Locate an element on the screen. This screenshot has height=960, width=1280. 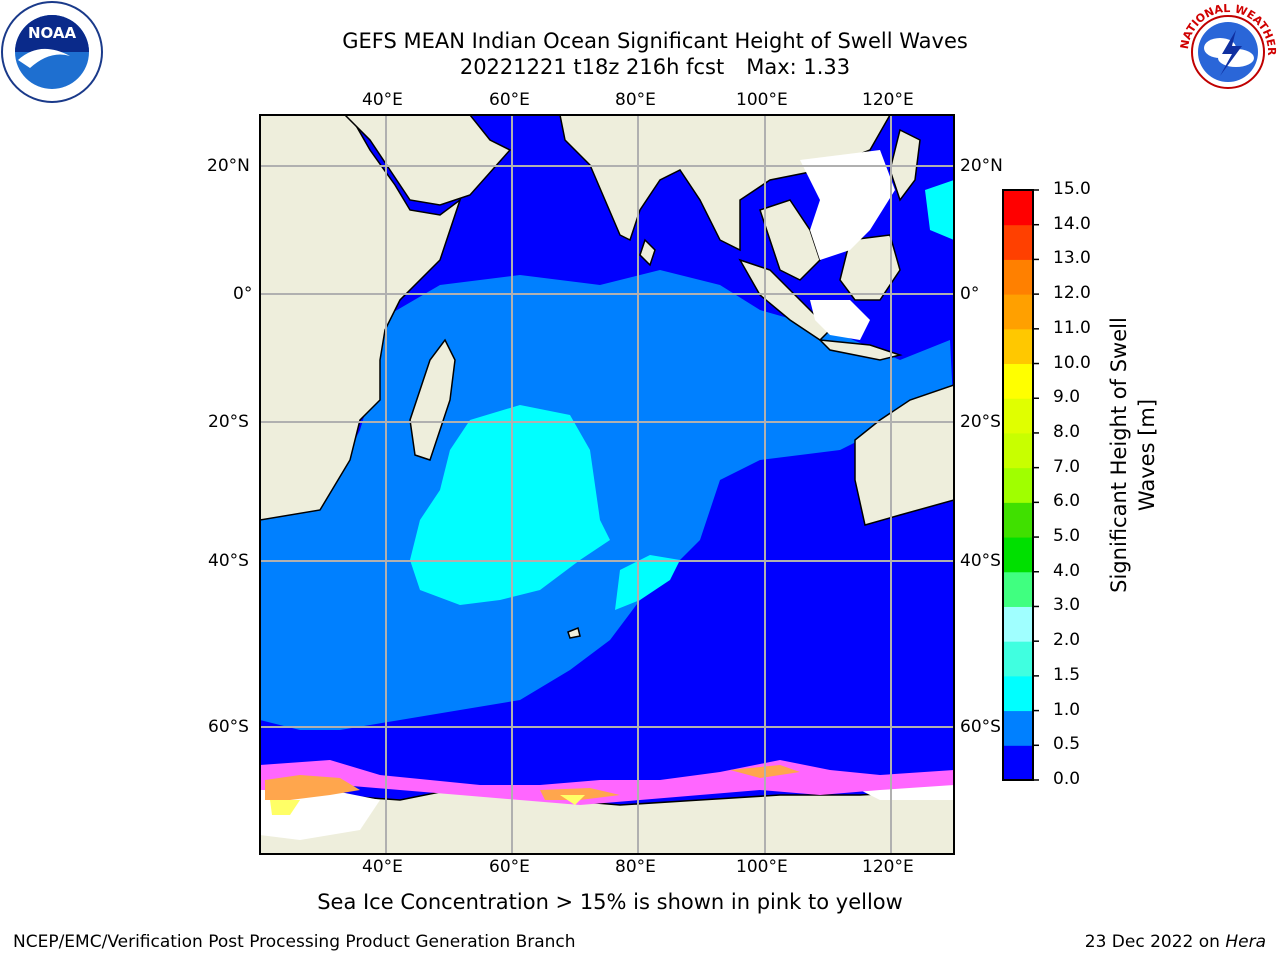
footer-date: 23 Dec 2022 on Hera is located at coordinates (1175, 942).